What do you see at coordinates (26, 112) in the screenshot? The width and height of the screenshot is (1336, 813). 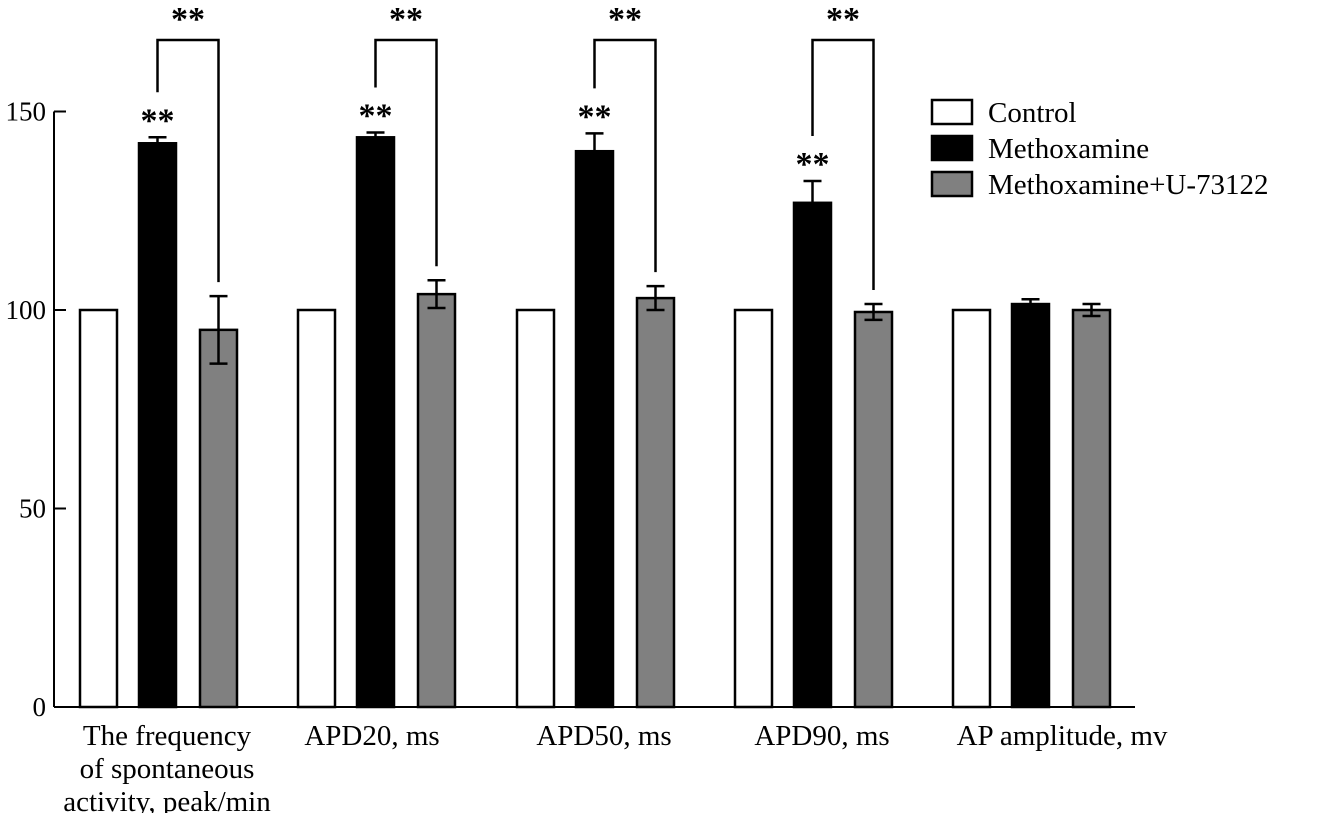 I see `y-tick-label: 150` at bounding box center [26, 112].